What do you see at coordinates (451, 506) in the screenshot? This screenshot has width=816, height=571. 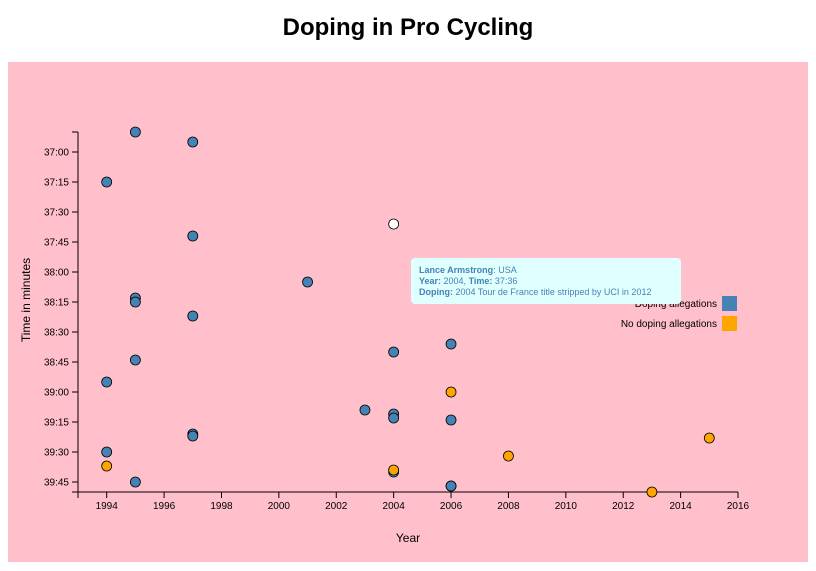 I see `x-tick-label: 2006` at bounding box center [451, 506].